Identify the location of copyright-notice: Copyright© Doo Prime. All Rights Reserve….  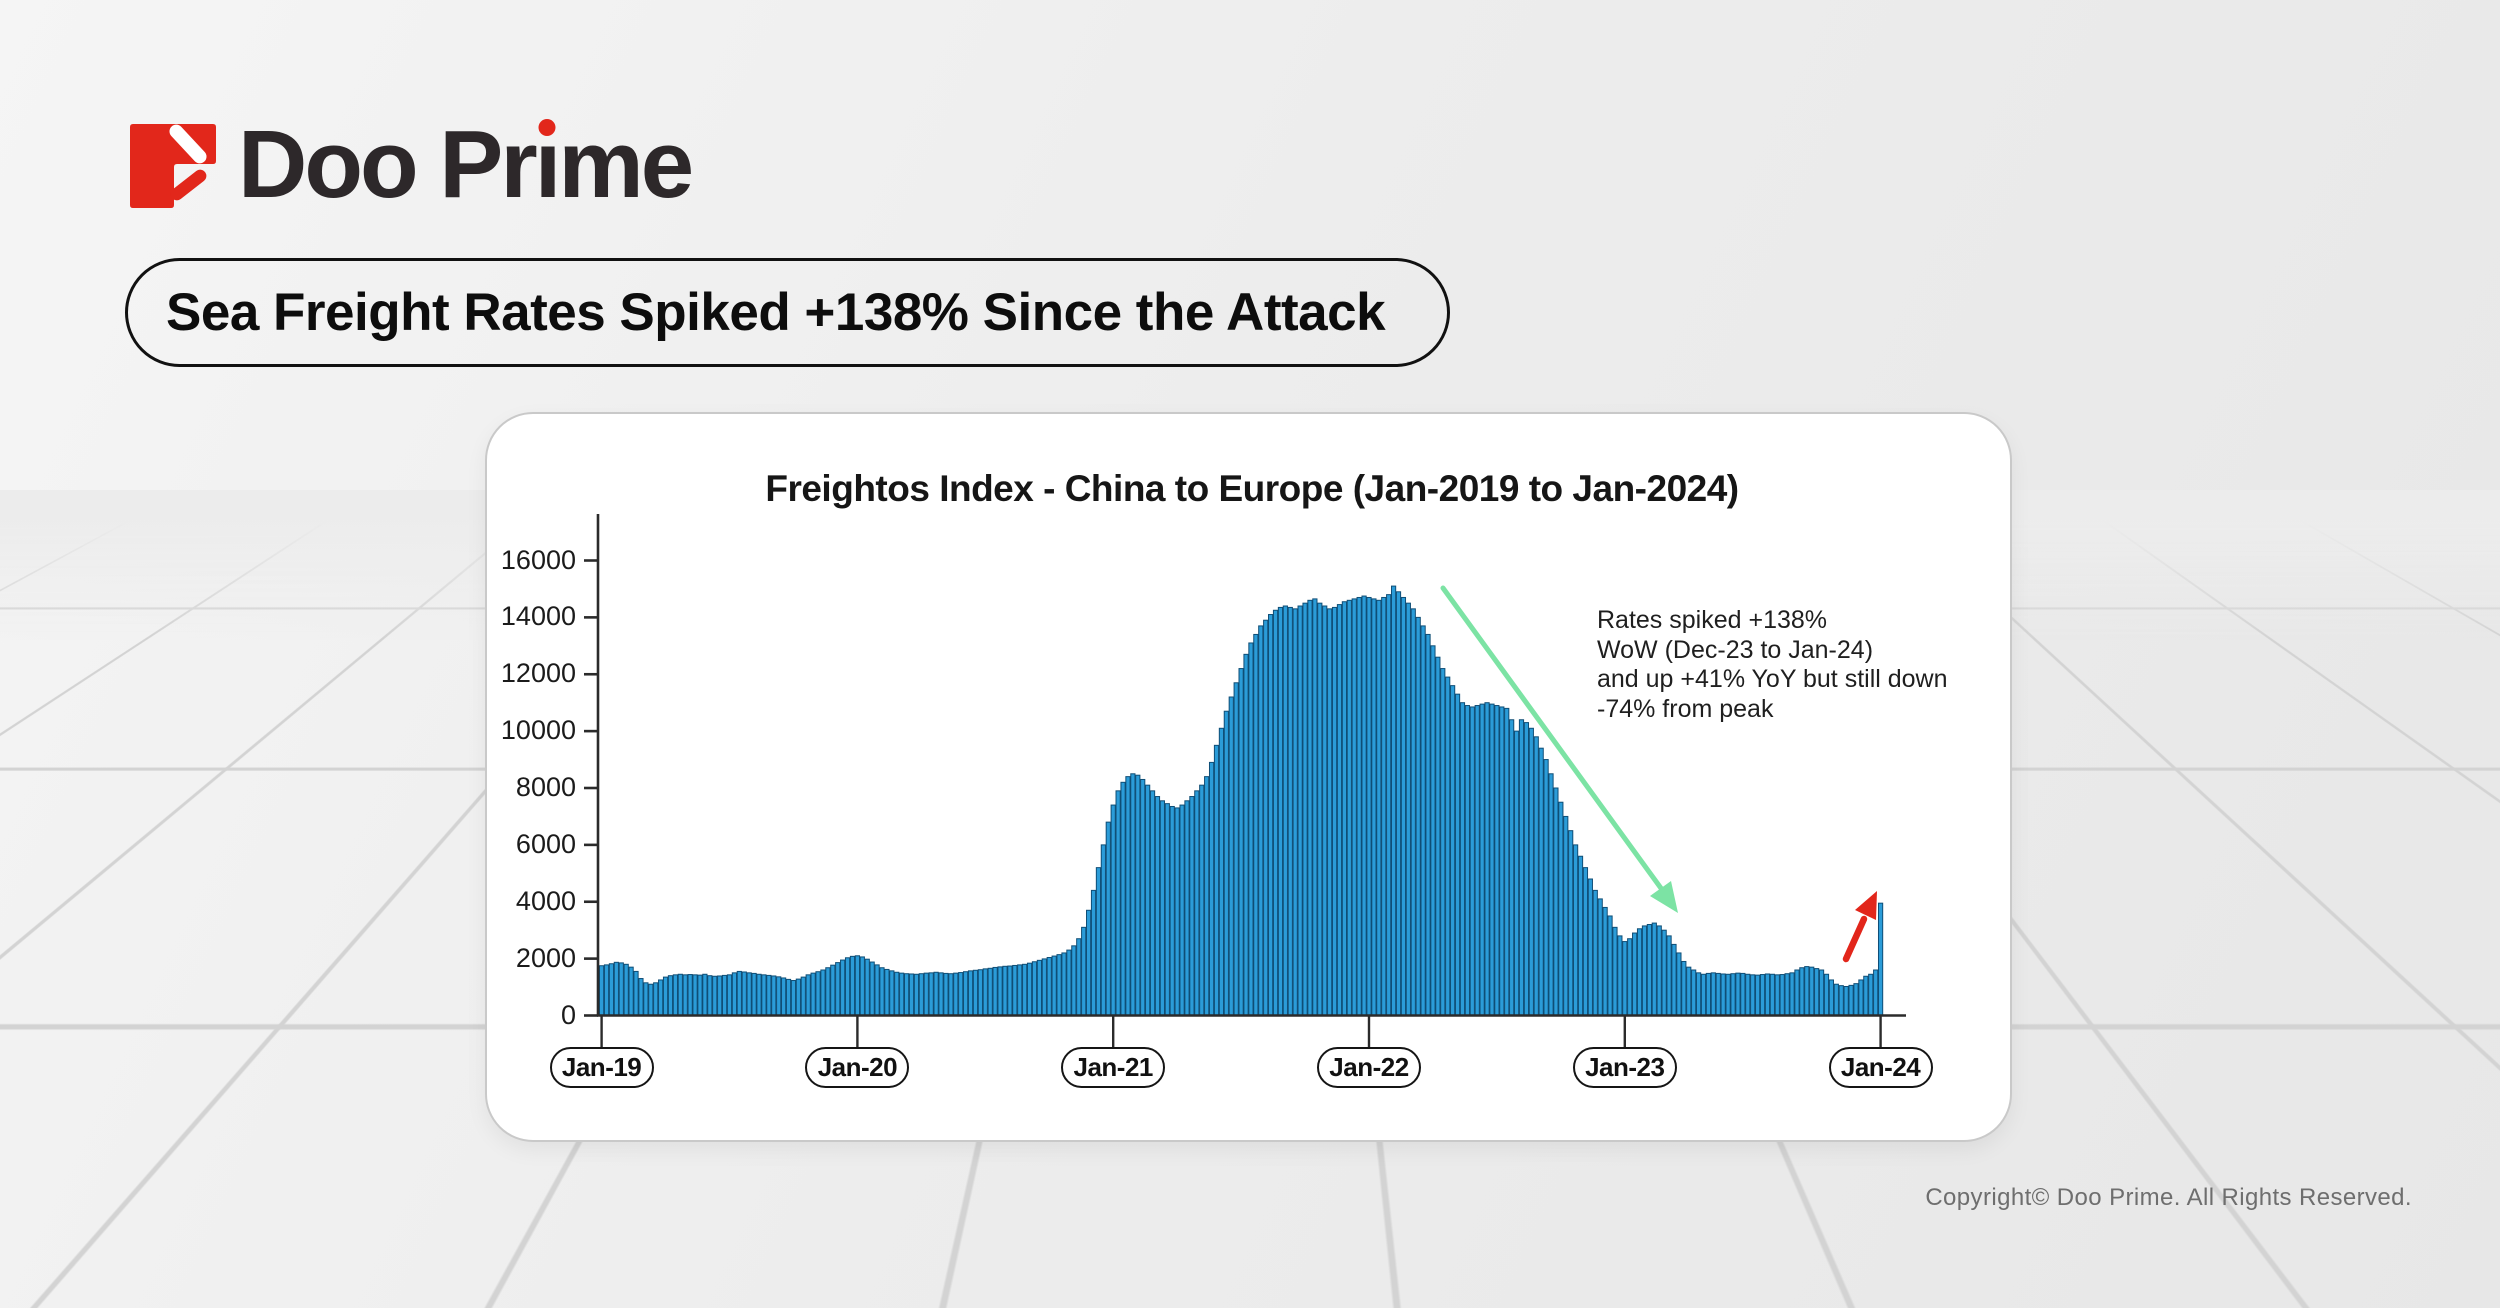
(2168, 1197).